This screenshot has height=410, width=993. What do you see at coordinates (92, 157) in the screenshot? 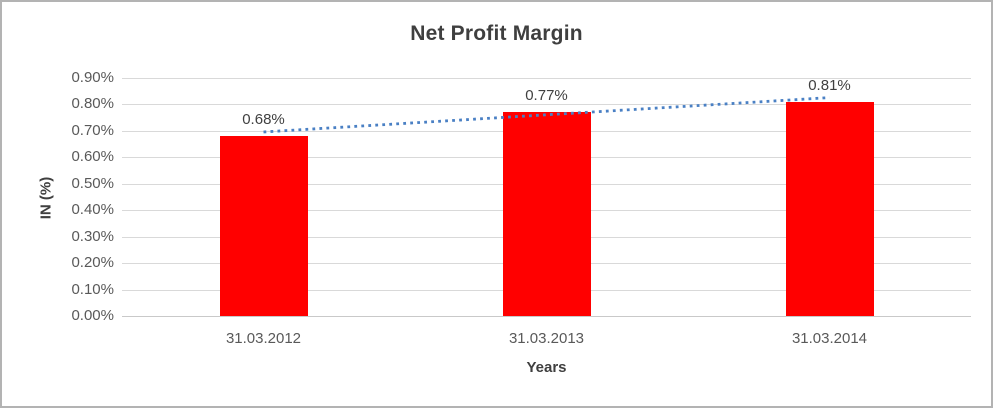
I see `y-tick-label: 0.60%` at bounding box center [92, 157].